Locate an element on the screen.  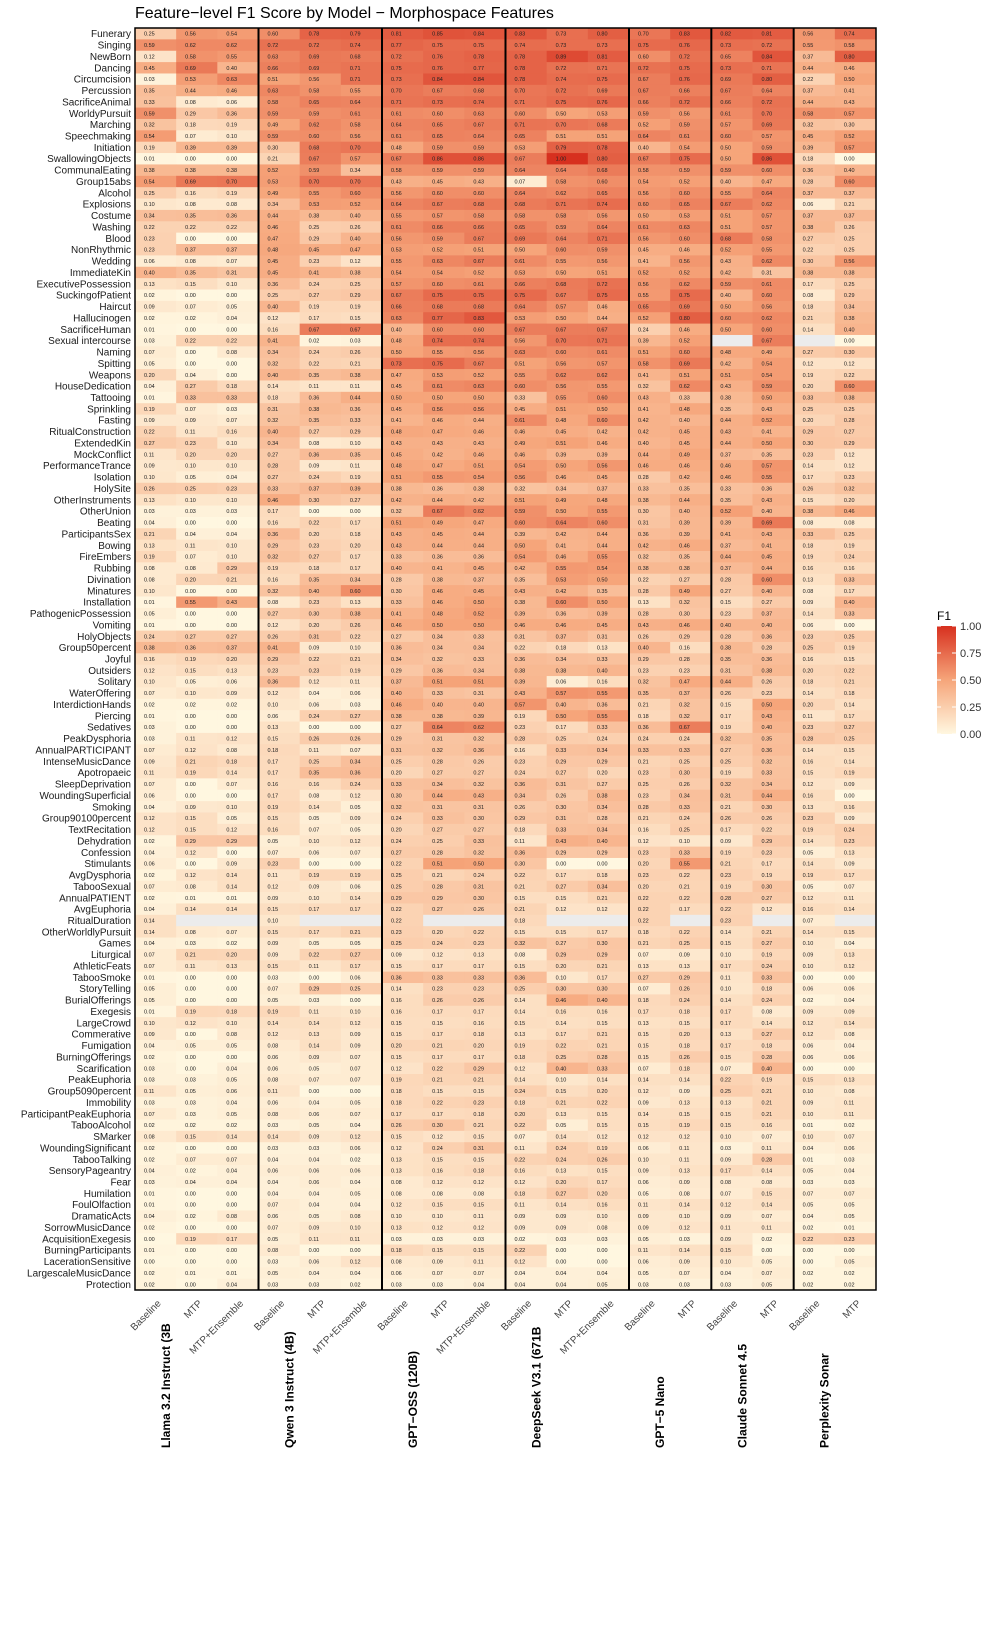
cell-value-label: 0.21 is located at coordinates (561, 1103).